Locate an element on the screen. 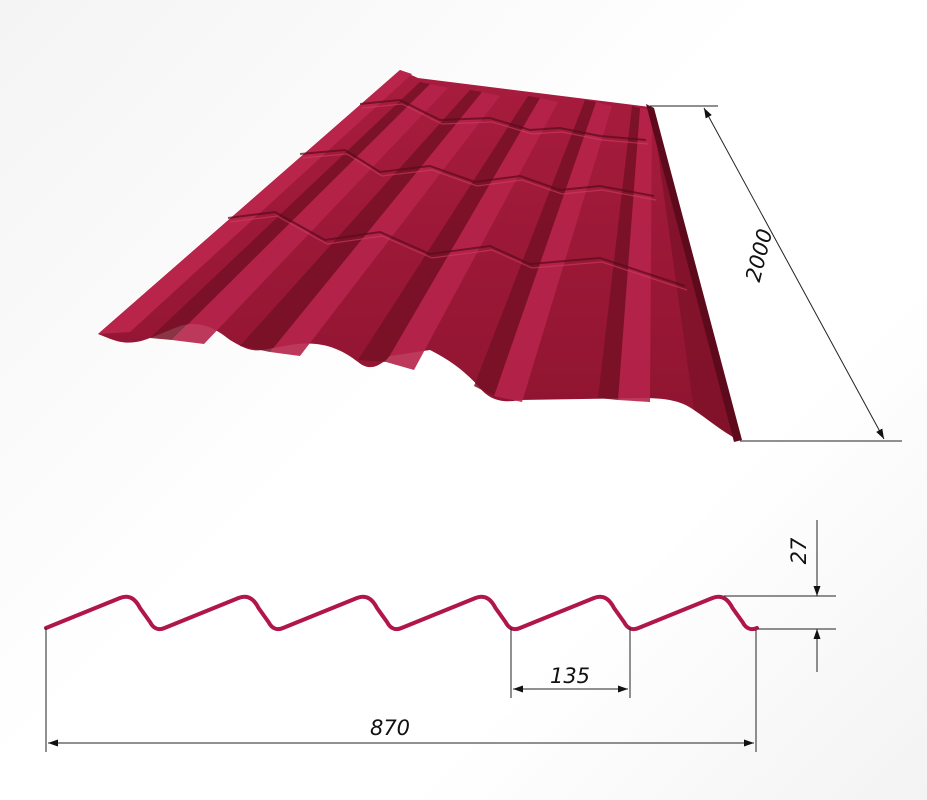  dimension-line-length is located at coordinates (794, 273).